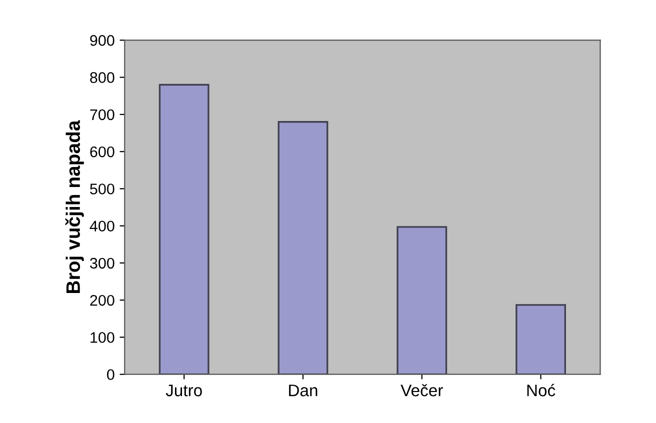 The height and width of the screenshot is (423, 656). What do you see at coordinates (421, 390) in the screenshot?
I see `x-tick-label: Večer` at bounding box center [421, 390].